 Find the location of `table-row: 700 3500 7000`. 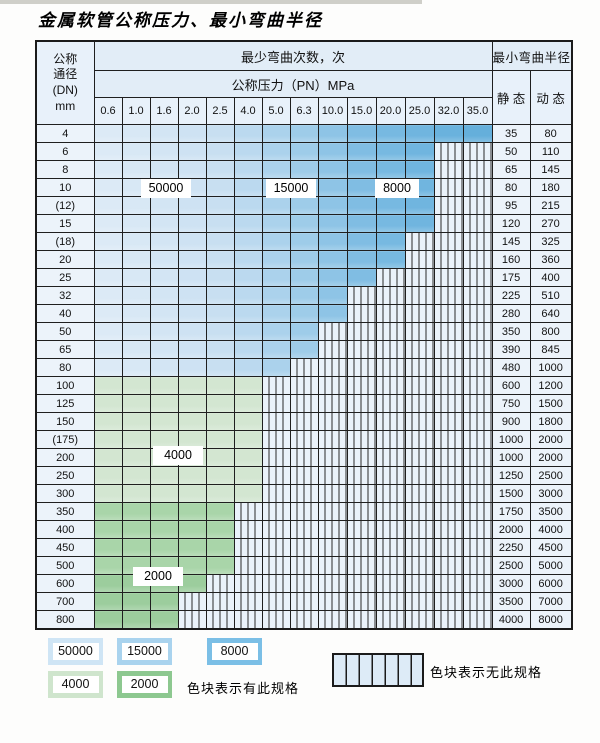

table-row: 700 3500 7000 is located at coordinates (304, 601).